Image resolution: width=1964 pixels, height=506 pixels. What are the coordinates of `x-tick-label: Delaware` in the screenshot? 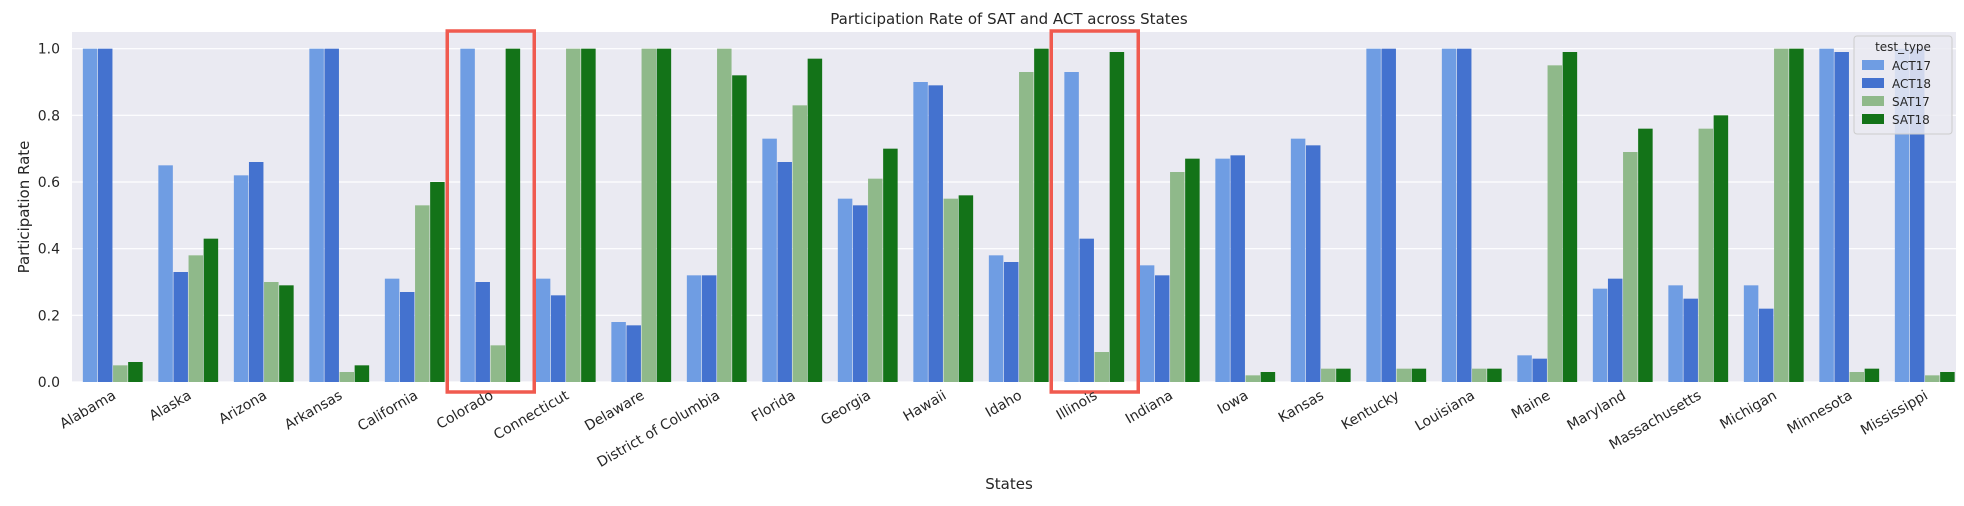 It's located at (614, 411).